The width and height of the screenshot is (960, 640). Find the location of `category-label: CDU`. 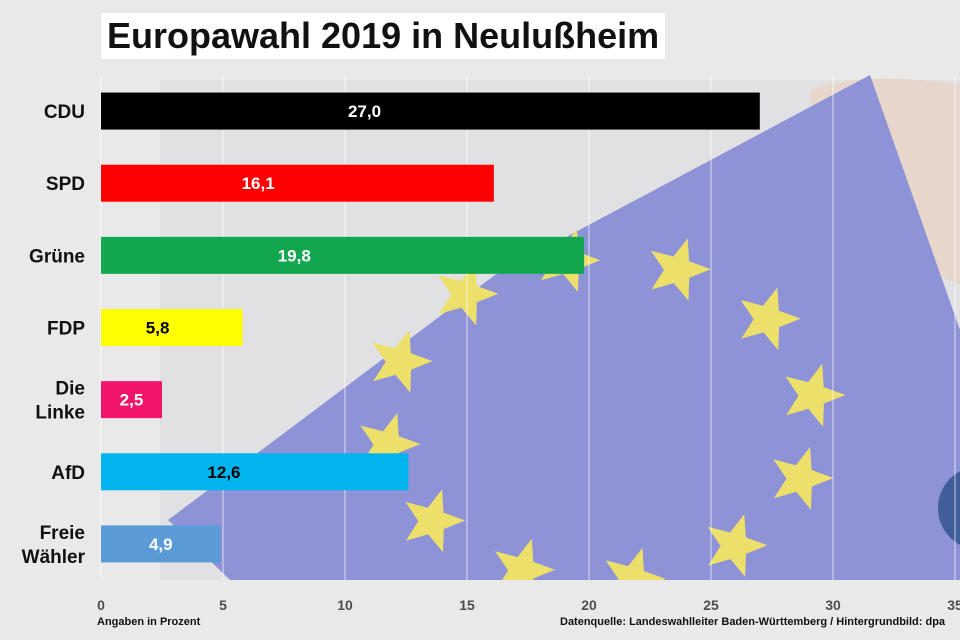

category-label: CDU is located at coordinates (64, 112).